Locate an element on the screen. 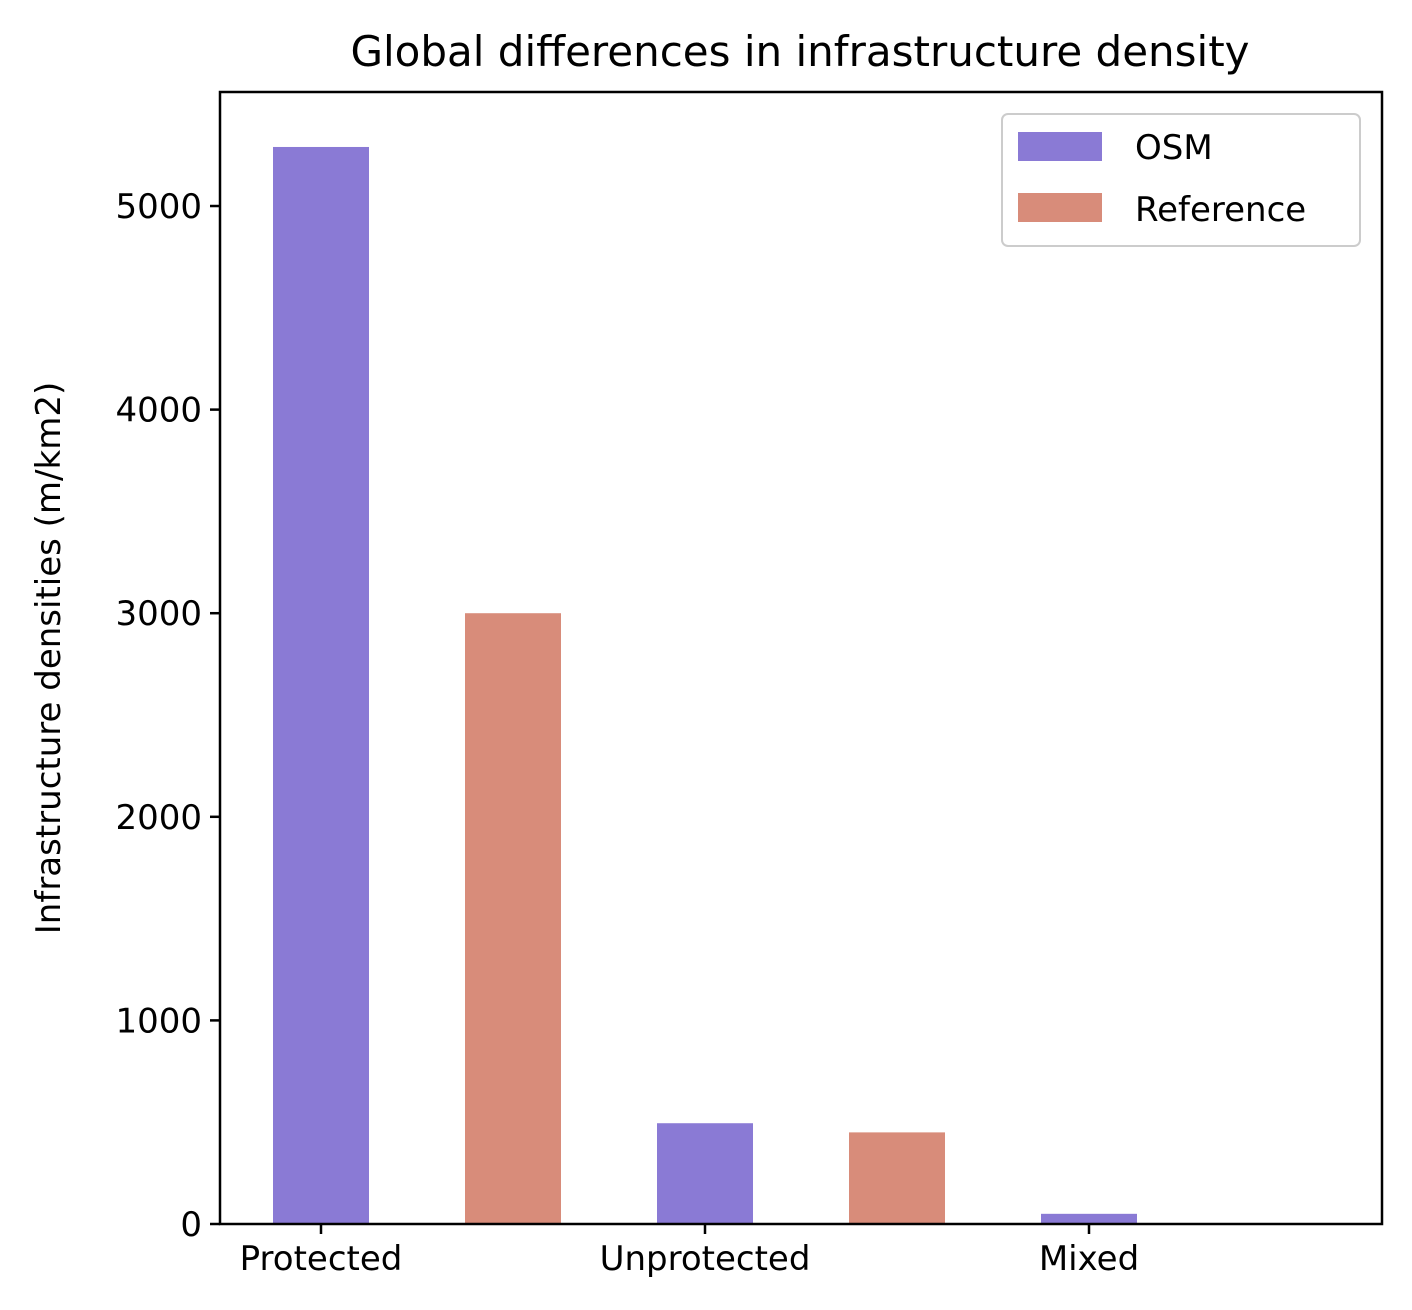  x-tick-label: Unprotected is located at coordinates (705, 1259).